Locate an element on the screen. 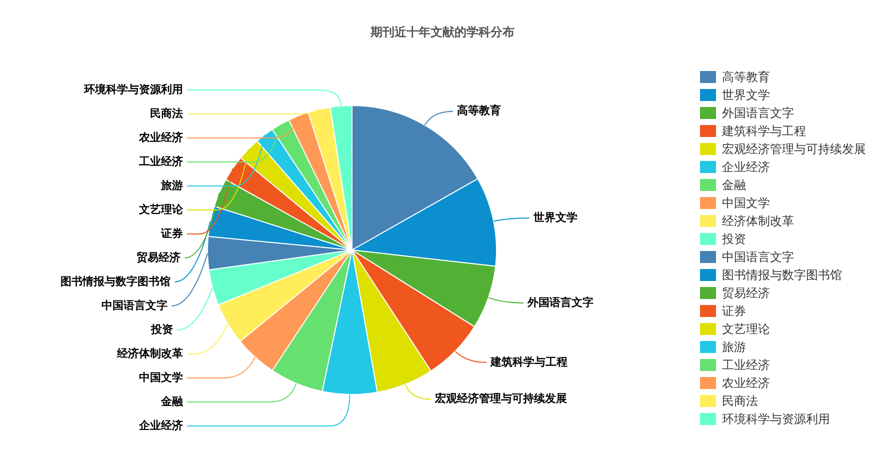 This screenshot has width=885, height=472. legend-label: 环境科学与资源利用 is located at coordinates (776, 419).